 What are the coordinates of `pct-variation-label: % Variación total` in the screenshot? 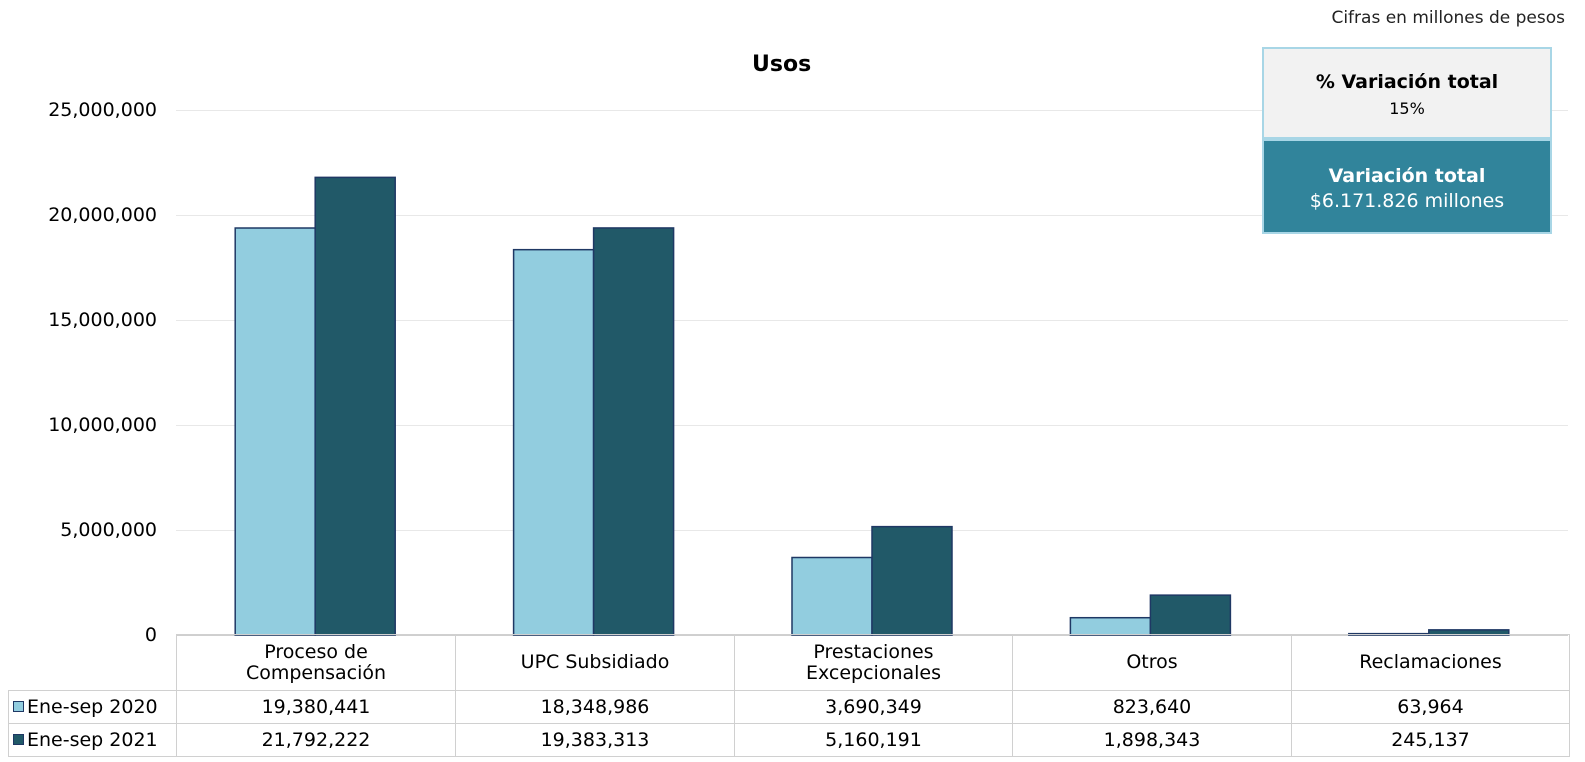 It's located at (1407, 82).